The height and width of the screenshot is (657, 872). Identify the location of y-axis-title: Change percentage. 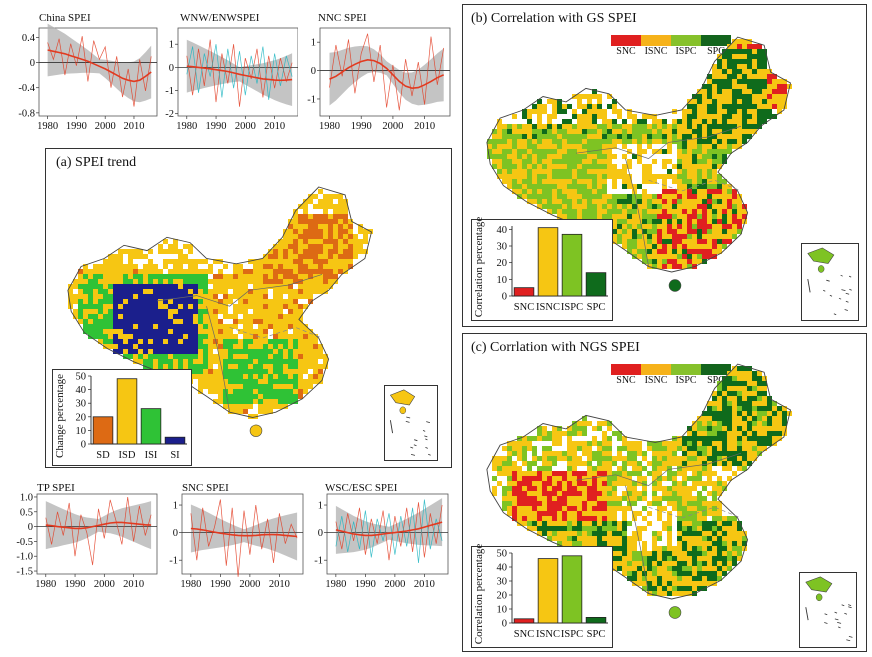
(60, 416).